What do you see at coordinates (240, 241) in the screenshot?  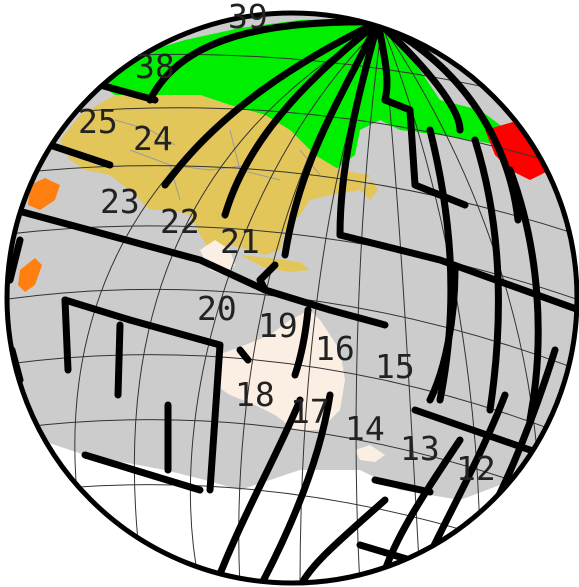 I see `zone-label-21: 21` at bounding box center [240, 241].